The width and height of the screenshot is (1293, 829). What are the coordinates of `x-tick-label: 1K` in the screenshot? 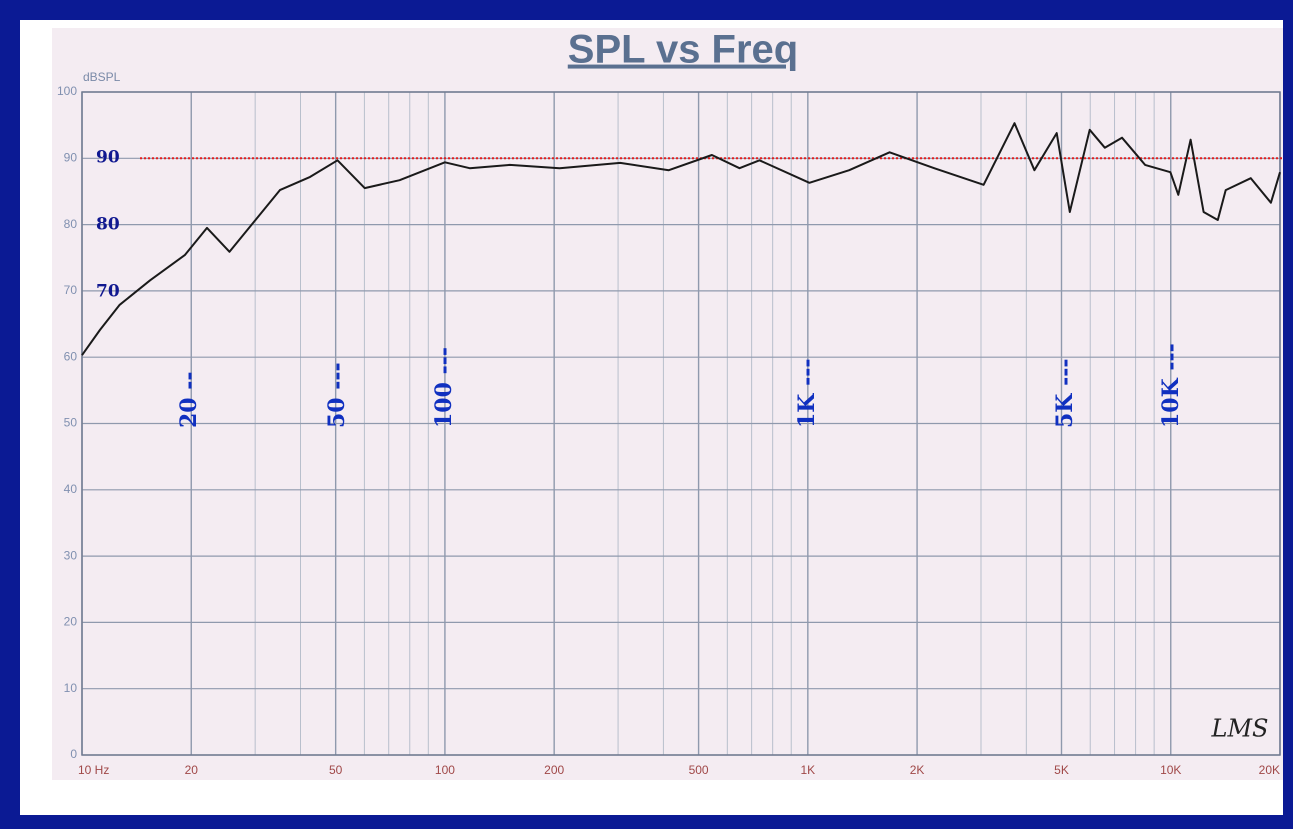 It's located at (807, 770).